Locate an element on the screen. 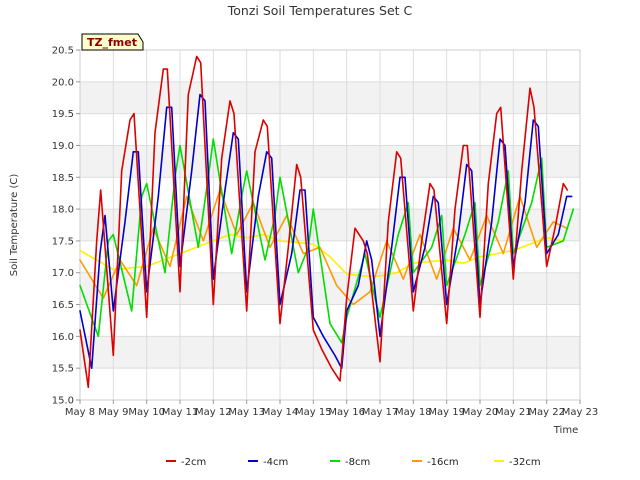 The height and width of the screenshot is (480, 640). x-tick-label: May 22 is located at coordinates (546, 412).